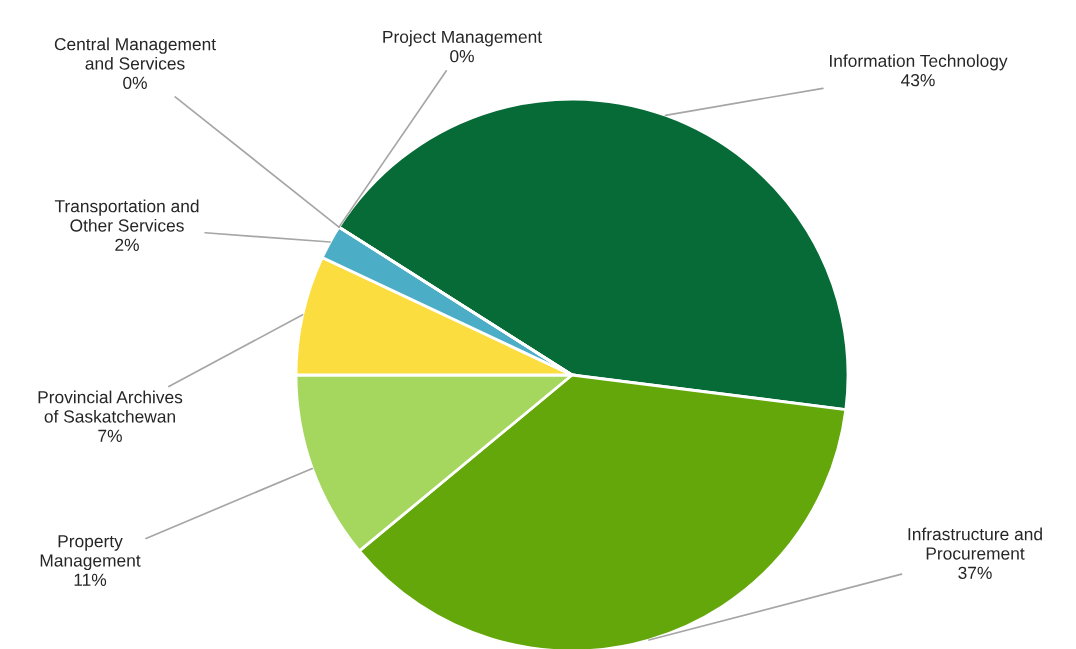 The width and height of the screenshot is (1076, 649). Describe the element at coordinates (127, 244) in the screenshot. I see `data-label: 2%` at that location.